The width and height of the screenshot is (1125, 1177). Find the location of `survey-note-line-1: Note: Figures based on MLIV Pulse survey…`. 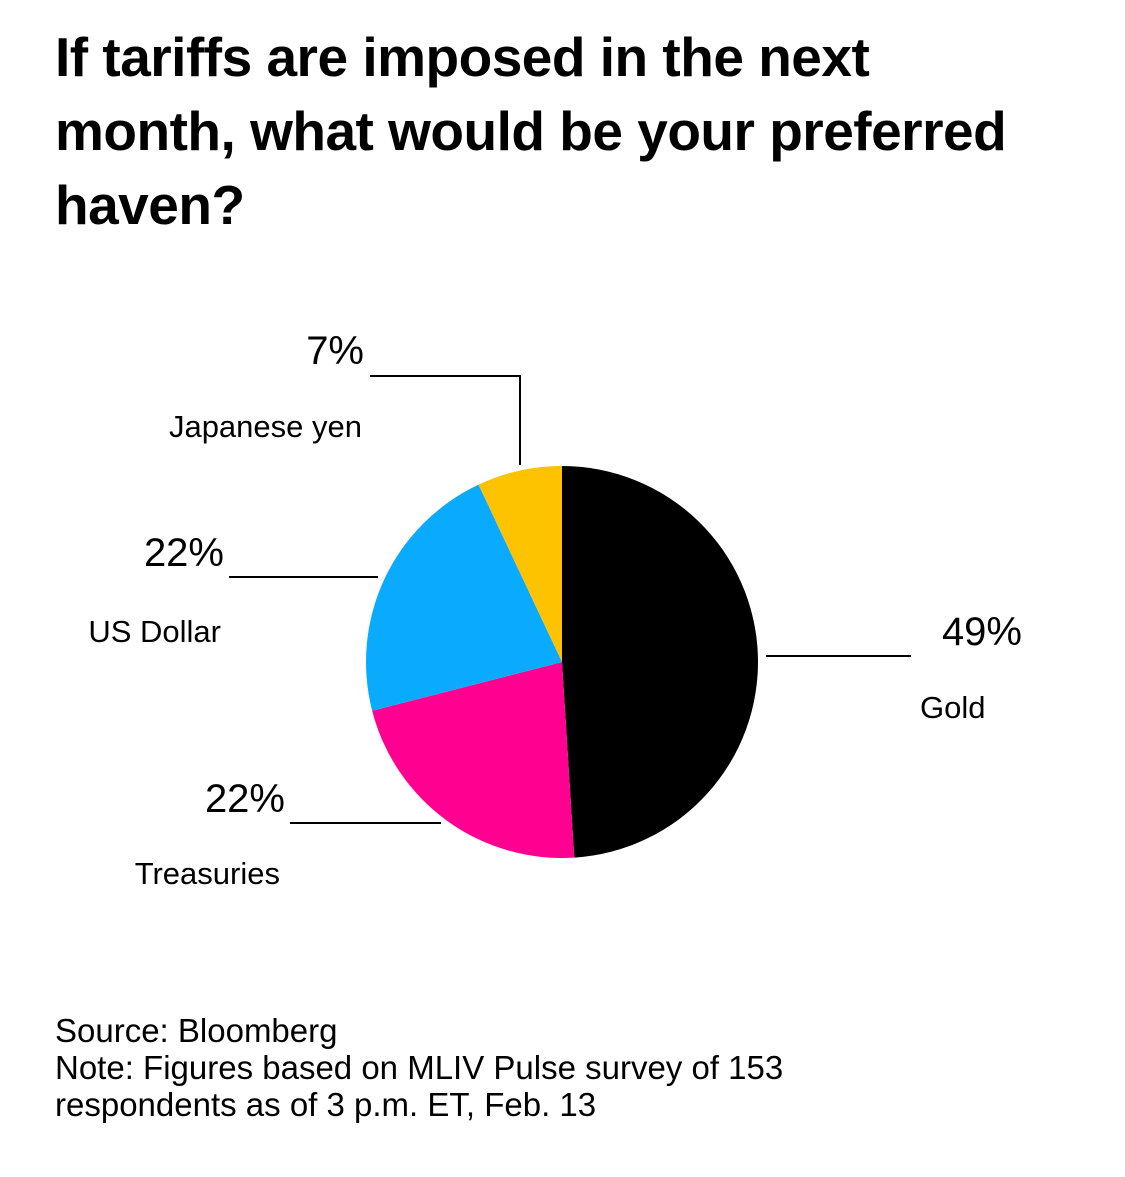

survey-note-line-1: Note: Figures based on MLIV Pulse survey… is located at coordinates (419, 1067).